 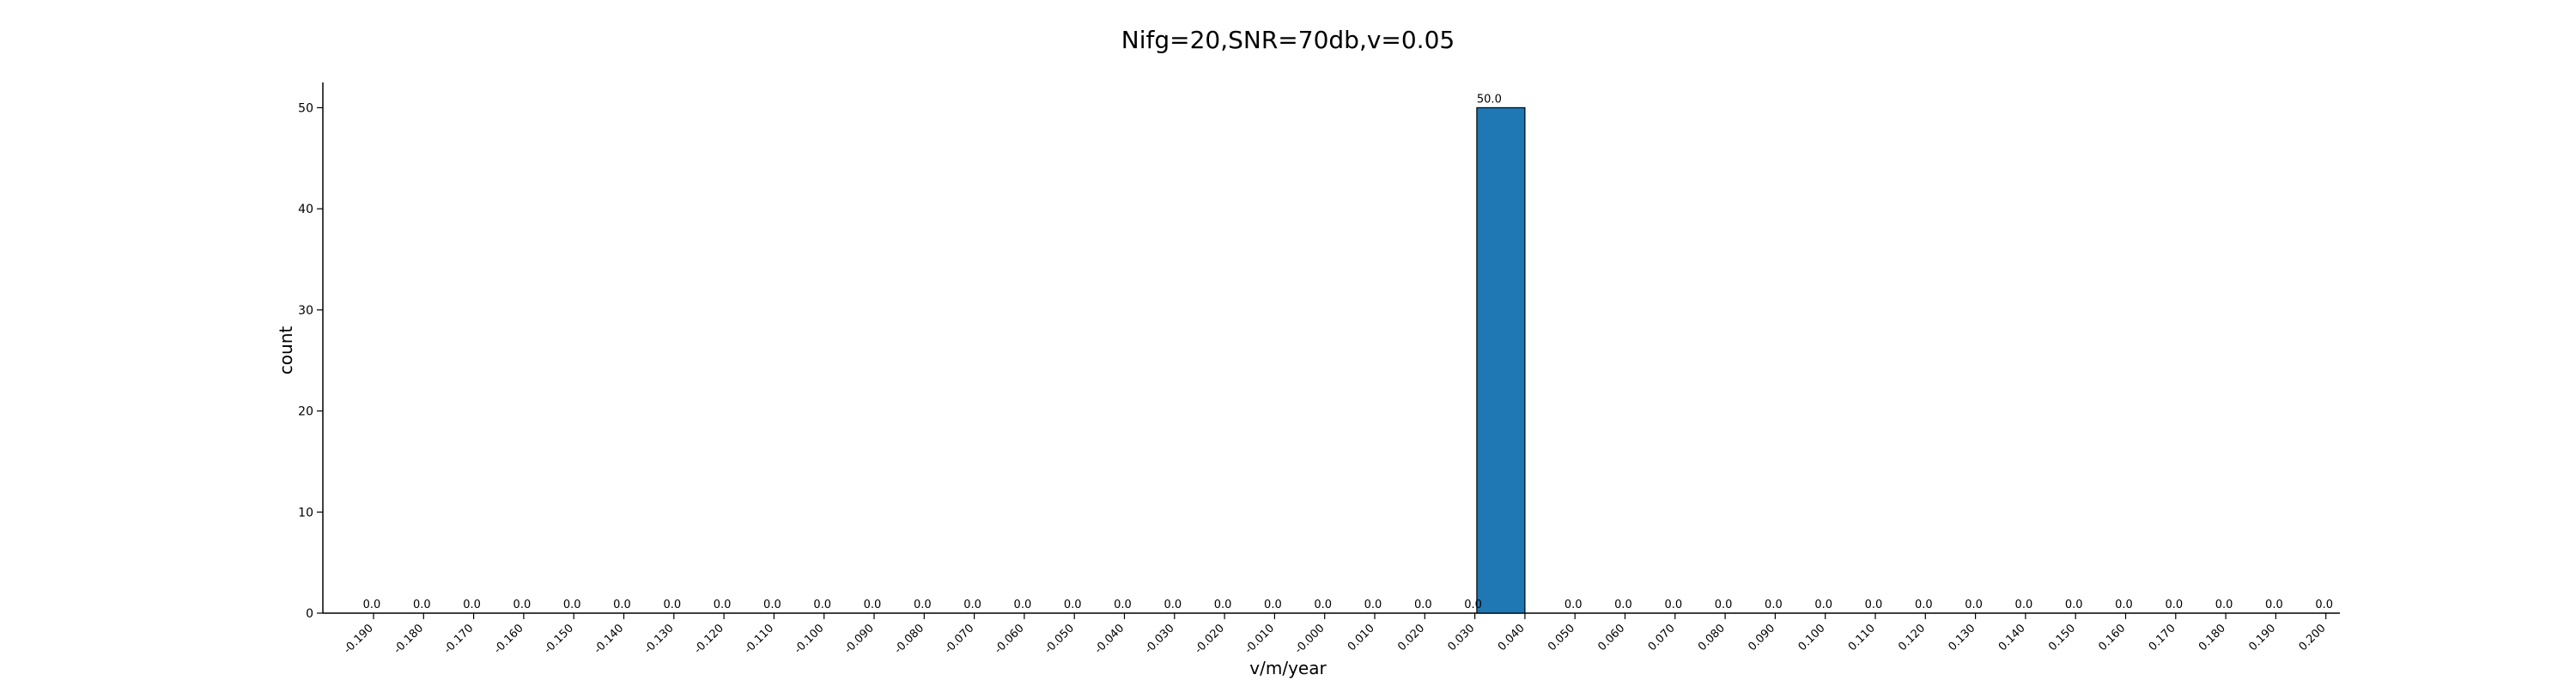 I want to click on x-tick-label: -0.170, so click(x=459, y=639).